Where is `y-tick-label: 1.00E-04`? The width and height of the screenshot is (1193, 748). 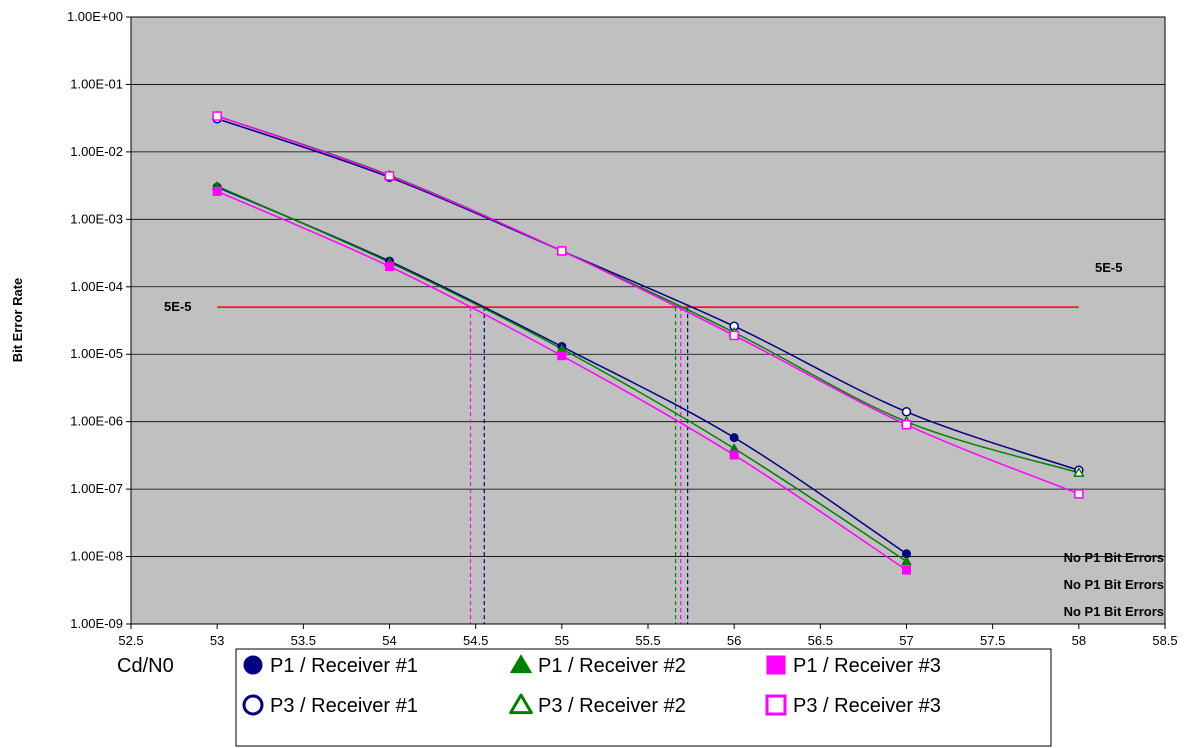
y-tick-label: 1.00E-04 is located at coordinates (96, 286).